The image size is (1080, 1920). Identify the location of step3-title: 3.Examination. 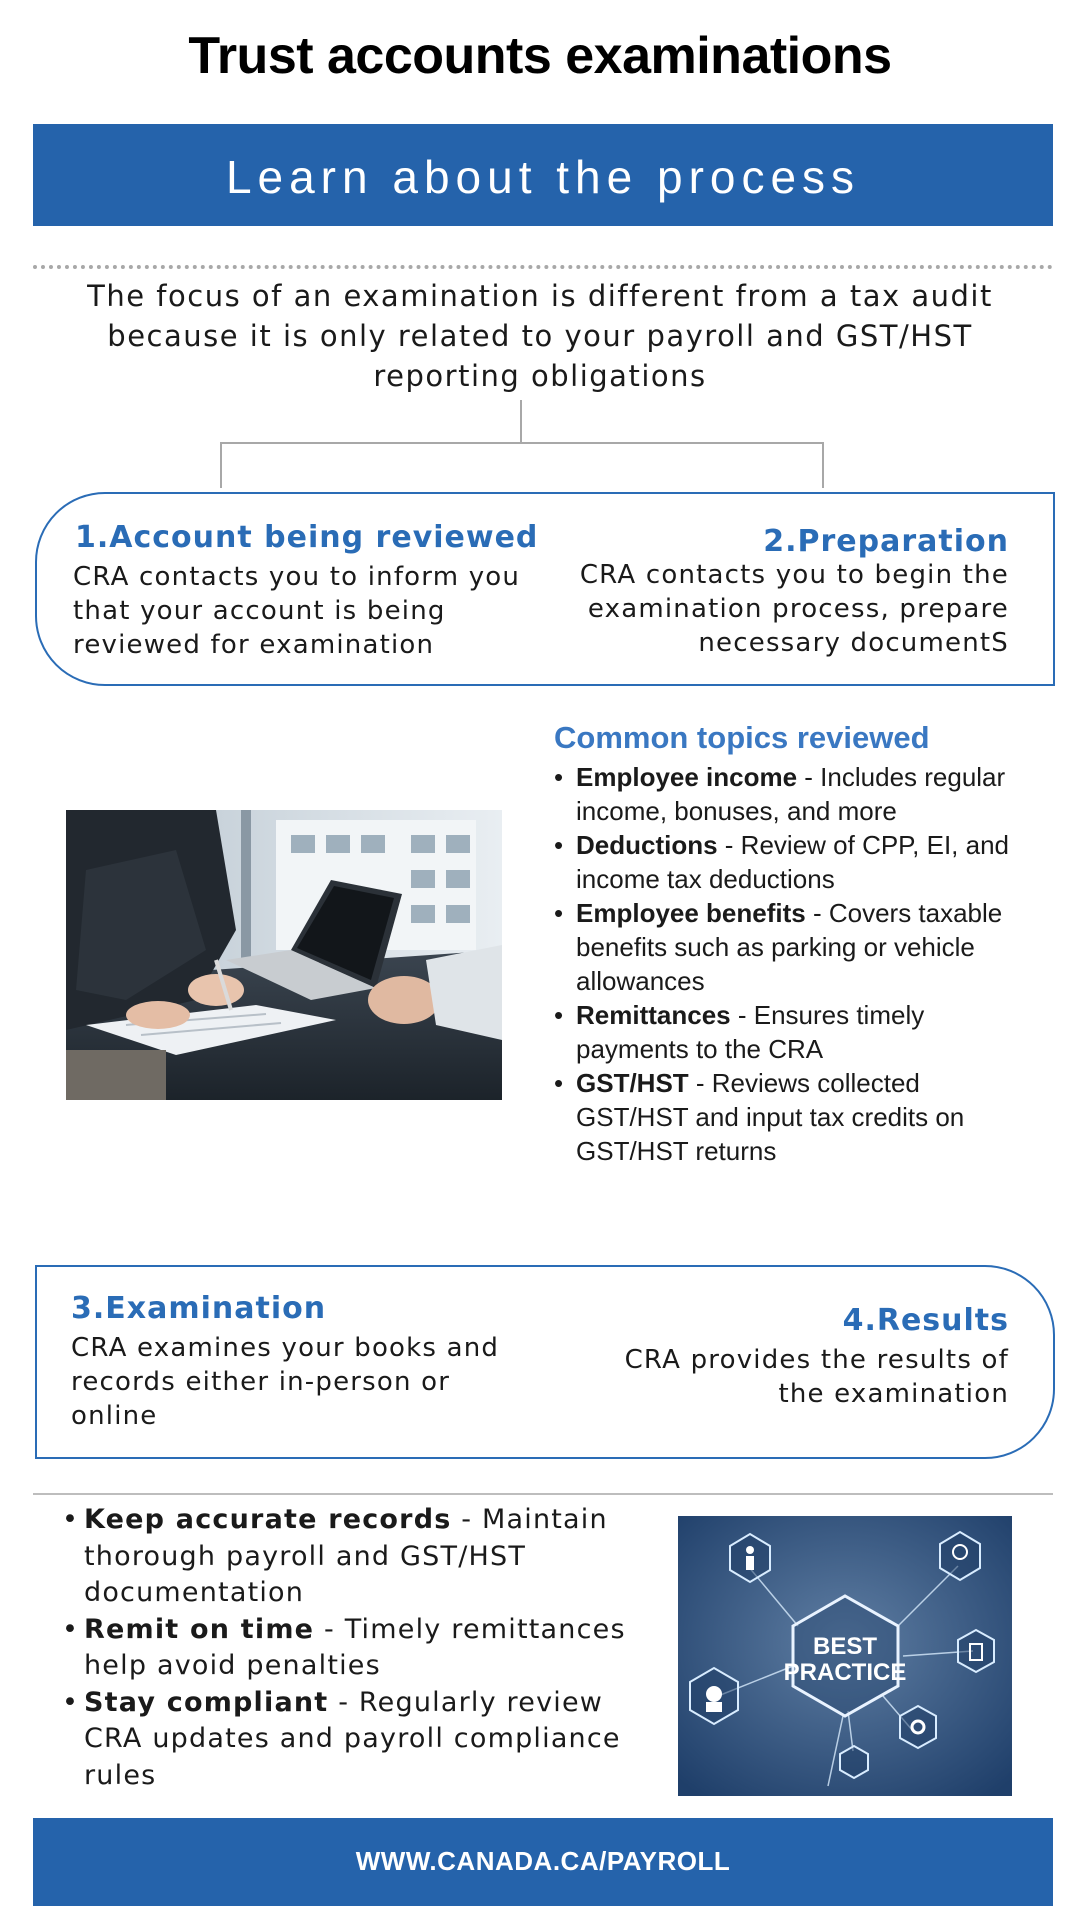
(199, 1308).